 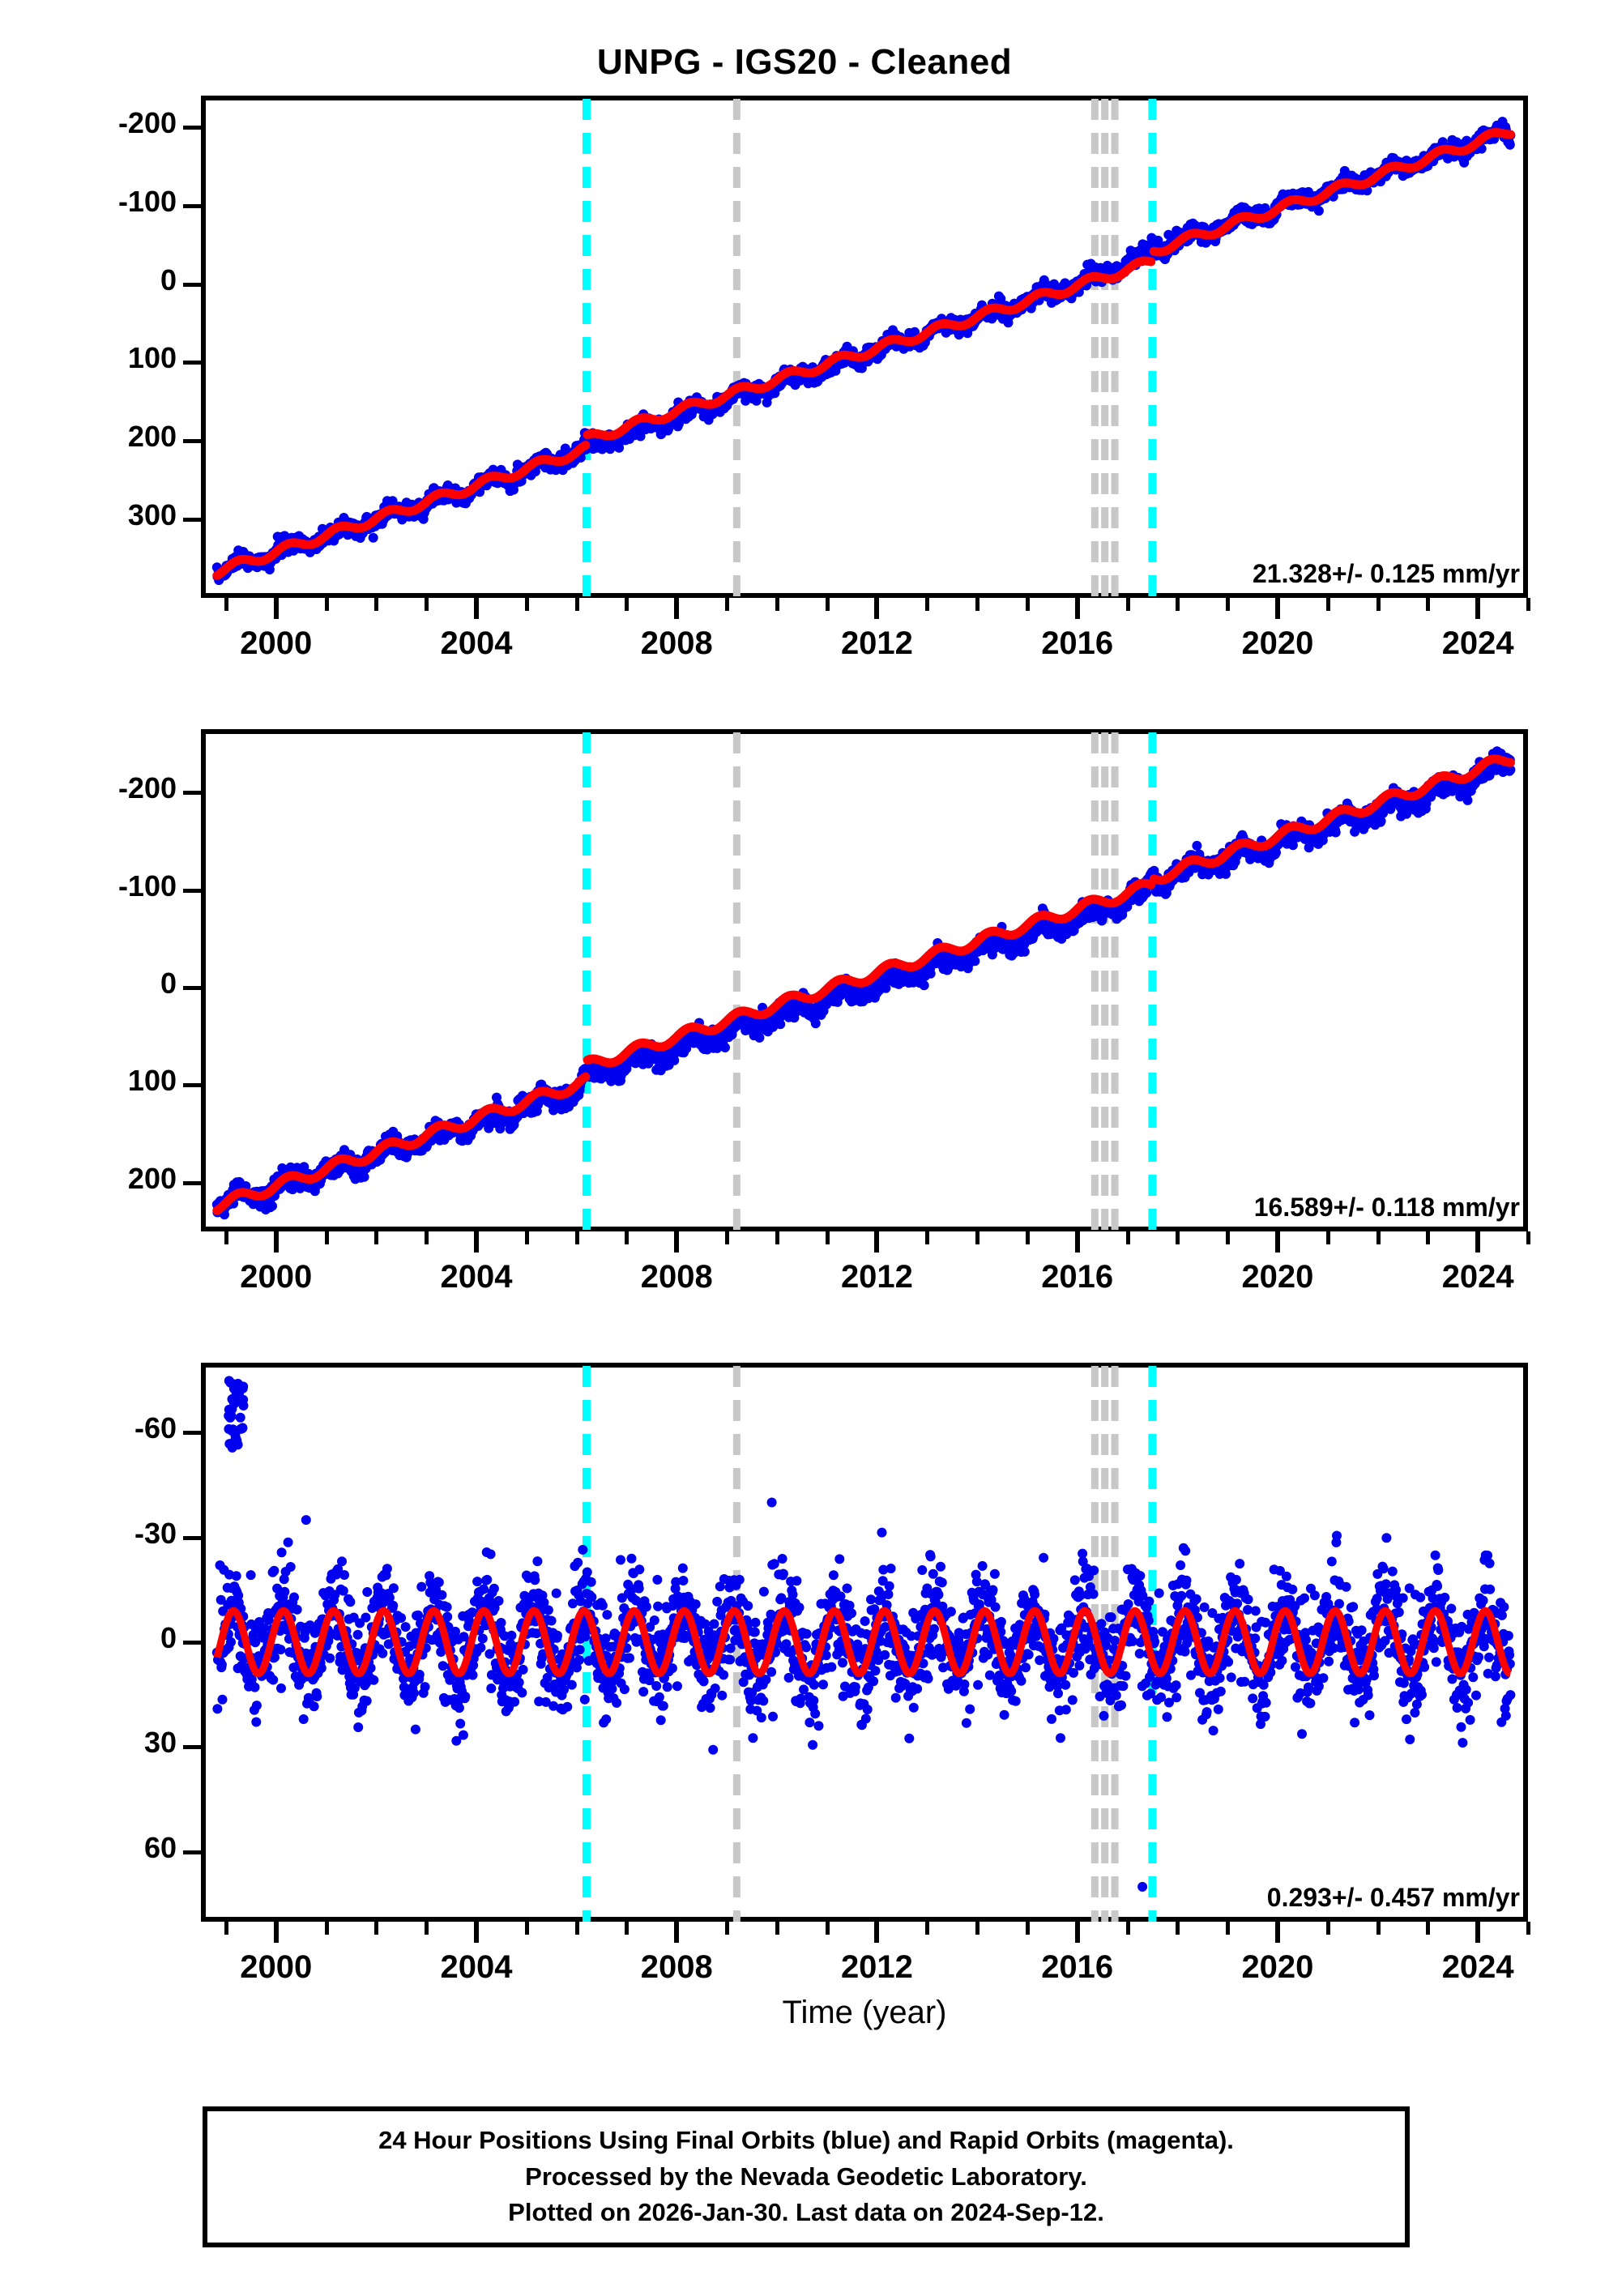 I want to click on x-tick-mark-north-2017, so click(x=1127, y=1238).